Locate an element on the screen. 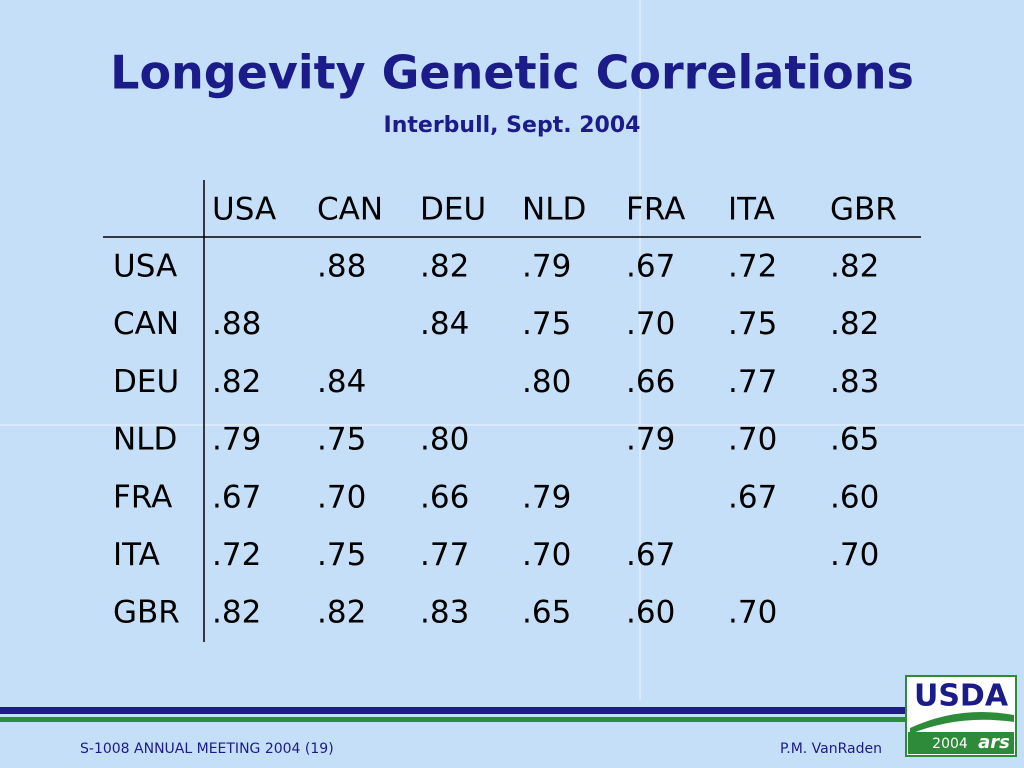 This screenshot has height=768, width=1024. column-header: GBR is located at coordinates (863, 210).